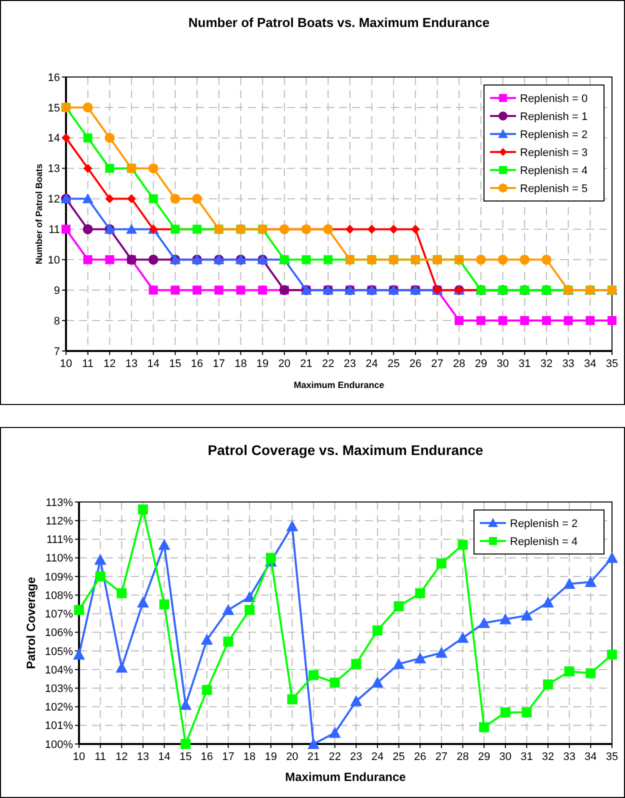 The width and height of the screenshot is (625, 798). Describe the element at coordinates (546, 364) in the screenshot. I see `x-tick-label: 32` at that location.